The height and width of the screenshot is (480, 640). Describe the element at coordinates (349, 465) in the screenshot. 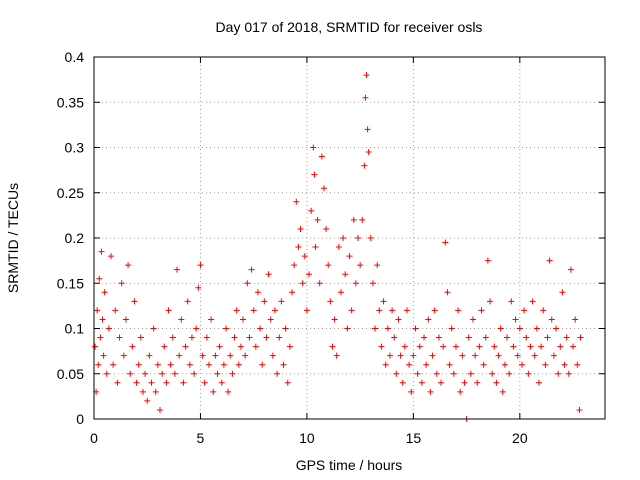

I see `x-axis-title: GPS time / hours` at that location.